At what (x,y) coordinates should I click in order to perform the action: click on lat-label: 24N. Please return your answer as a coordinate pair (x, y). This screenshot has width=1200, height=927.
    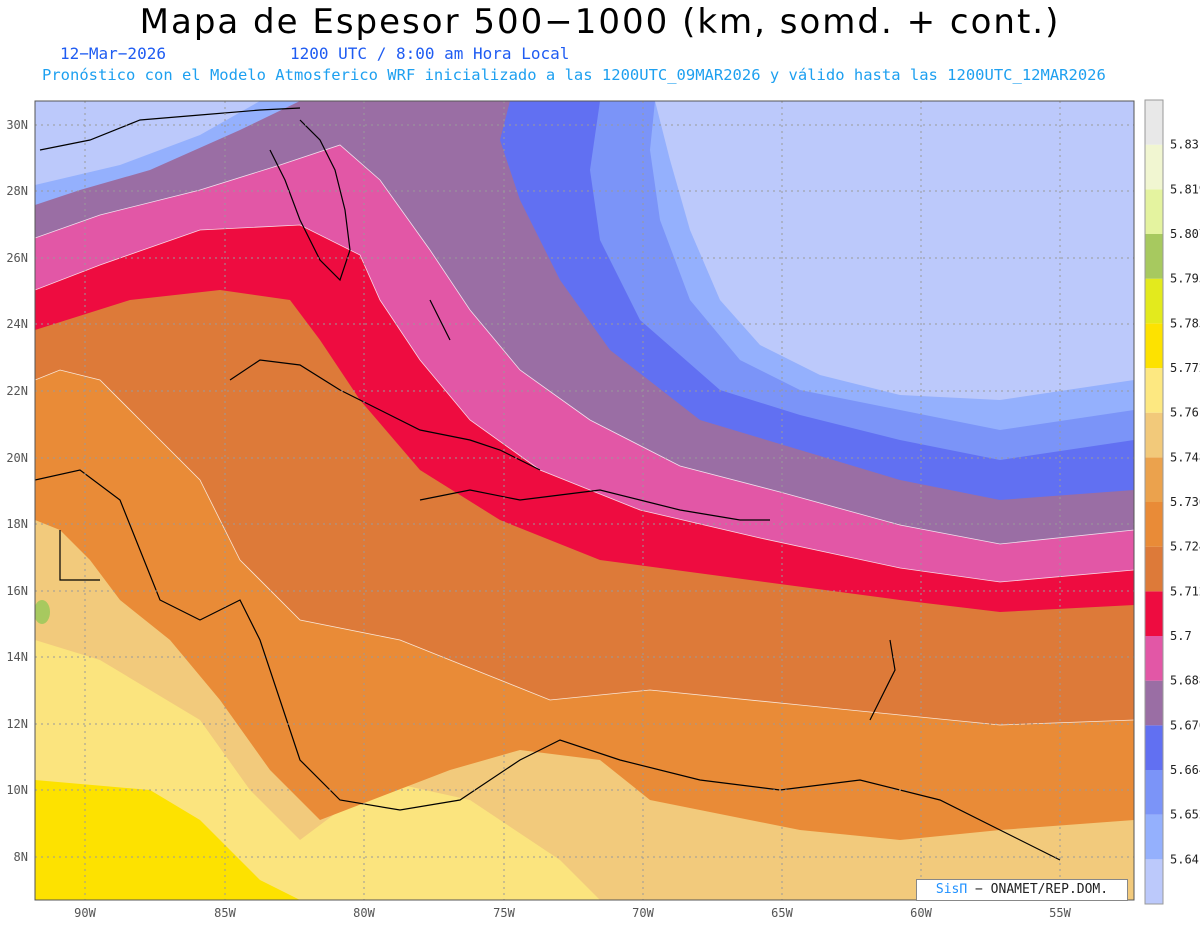
    Looking at the image, I should click on (17, 324).